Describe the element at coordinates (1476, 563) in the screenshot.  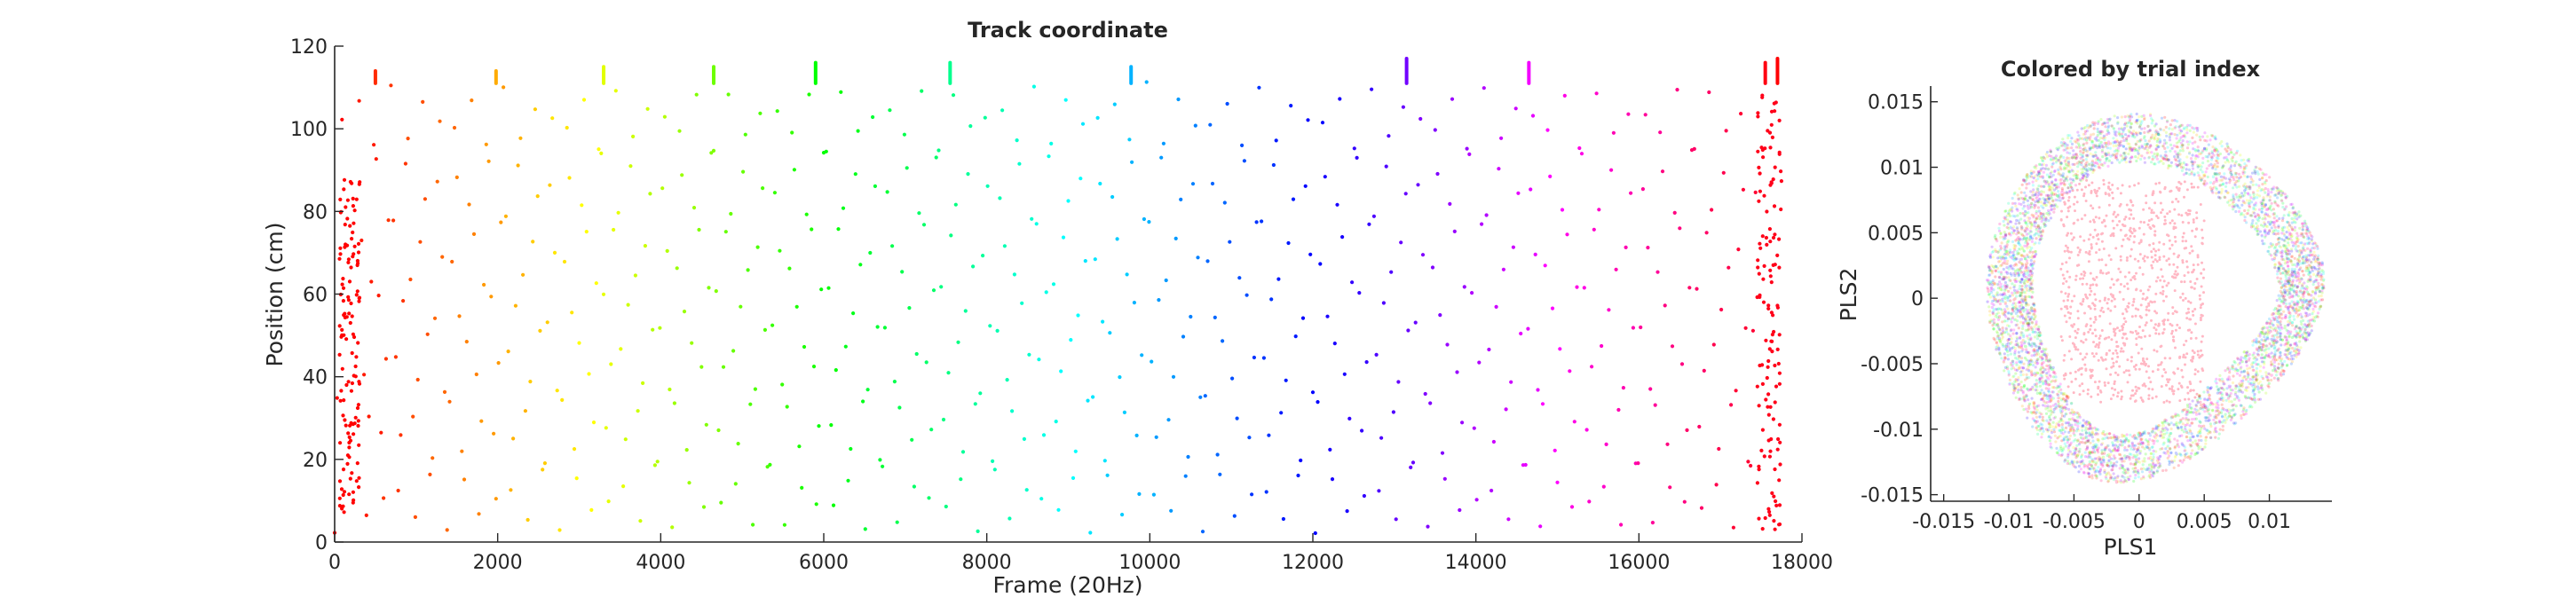
I see `chart1-x-tick-label: 14000` at that location.